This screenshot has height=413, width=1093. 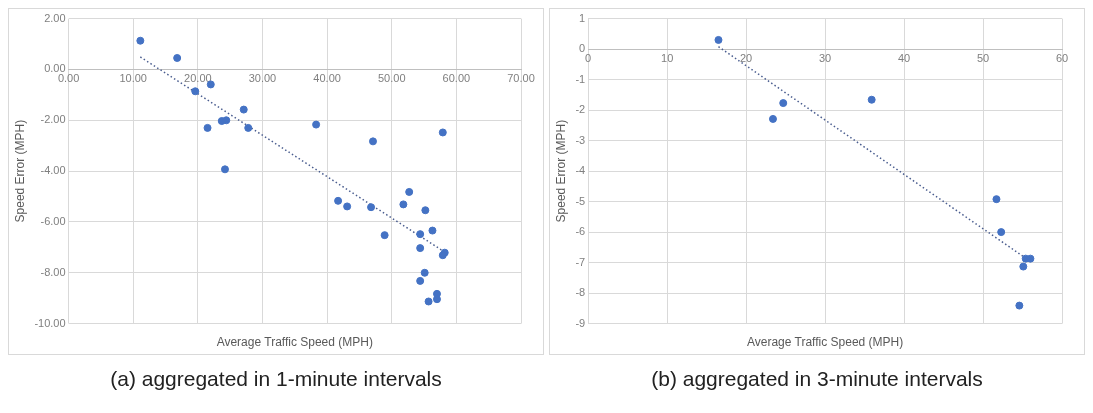 I want to click on y-tick-label: -10.00, so click(x=50, y=322).